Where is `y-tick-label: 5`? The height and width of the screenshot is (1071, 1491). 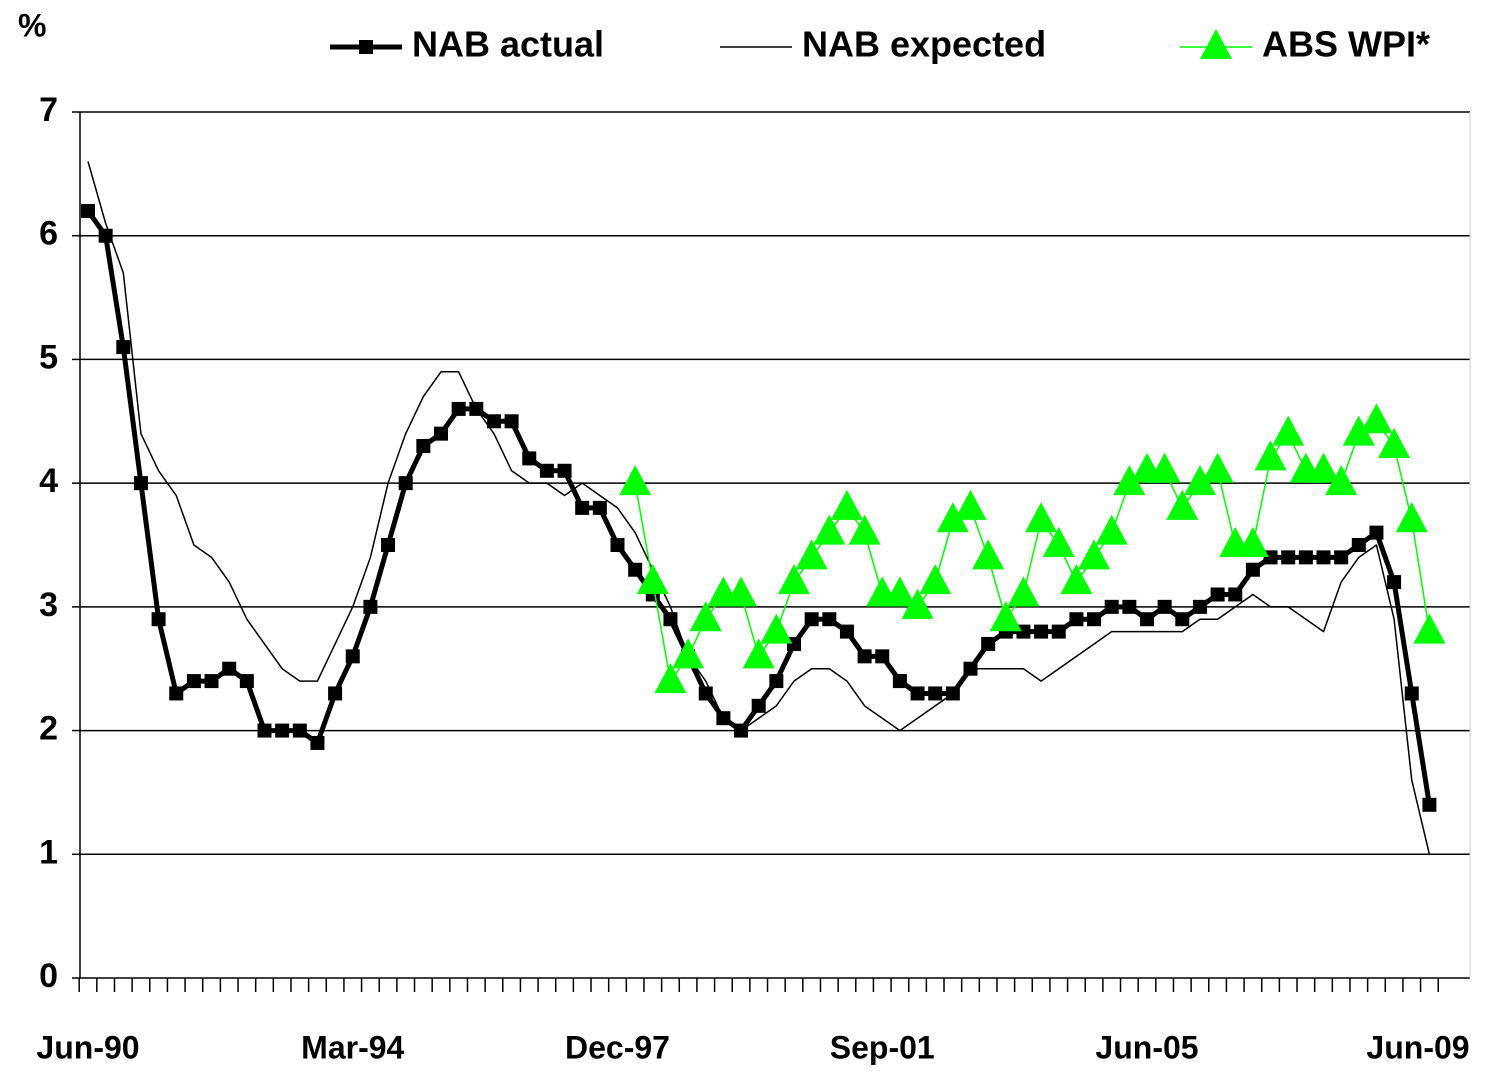 y-tick-label: 5 is located at coordinates (48, 357).